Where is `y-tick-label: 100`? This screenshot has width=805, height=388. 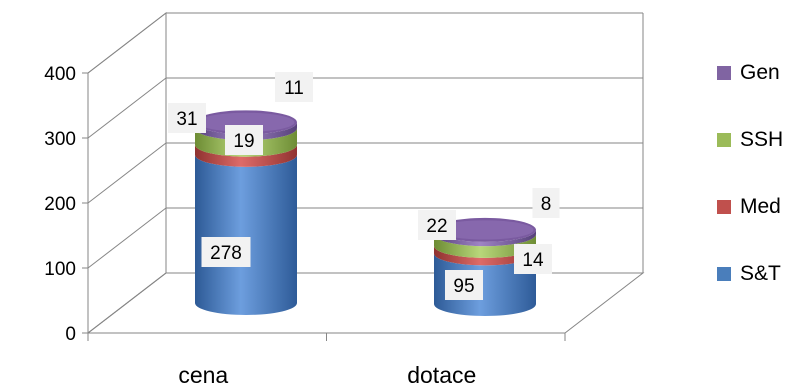 y-tick-label: 100 is located at coordinates (60, 269).